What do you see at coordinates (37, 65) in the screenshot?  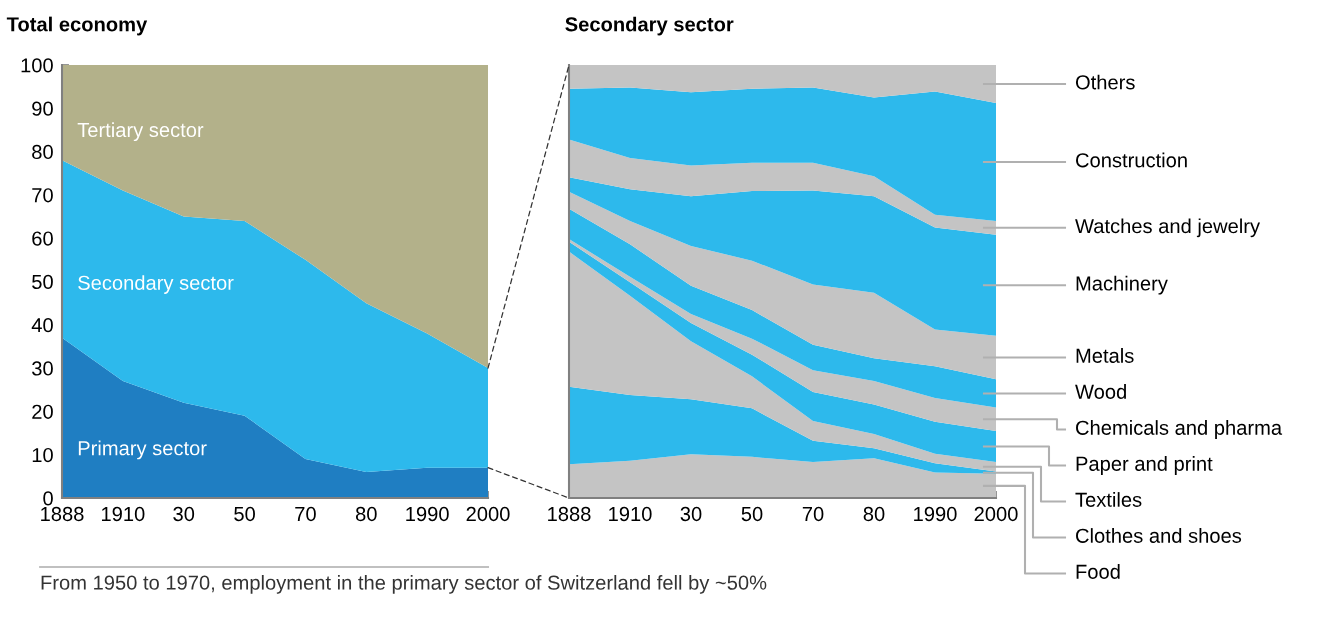 I see `y-tick-label: 100` at bounding box center [37, 65].